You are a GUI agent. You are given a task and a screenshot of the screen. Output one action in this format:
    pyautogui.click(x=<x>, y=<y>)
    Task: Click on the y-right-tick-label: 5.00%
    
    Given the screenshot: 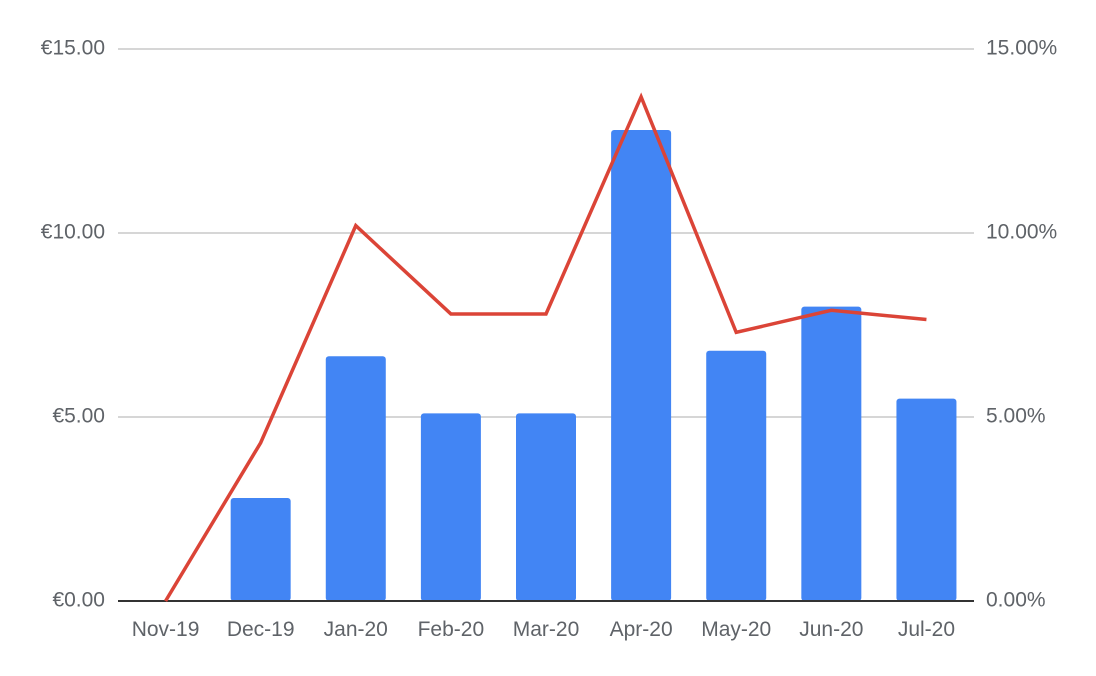 What is the action you would take?
    pyautogui.click(x=1016, y=416)
    